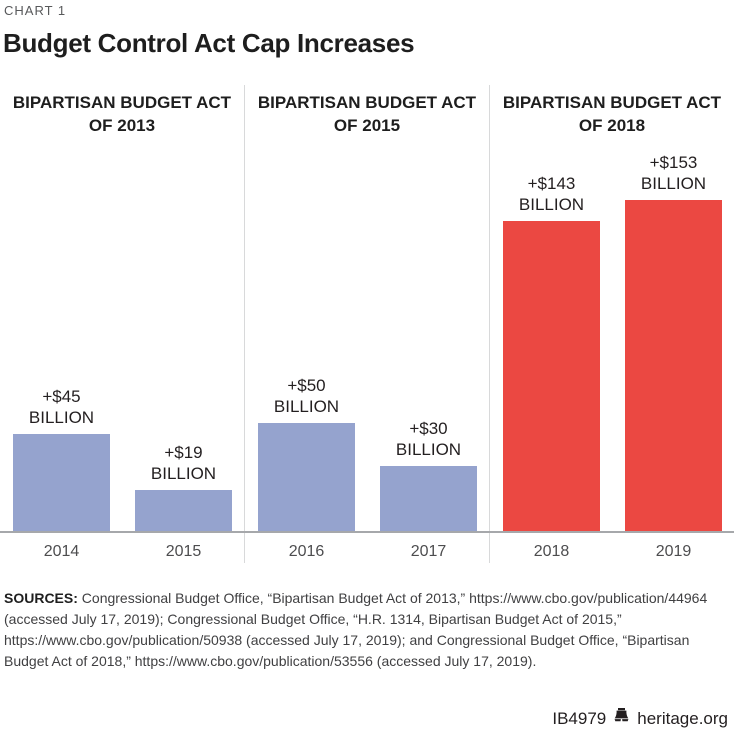 This screenshot has height=734, width=734. I want to click on liberty-bell-icon, so click(621, 718).